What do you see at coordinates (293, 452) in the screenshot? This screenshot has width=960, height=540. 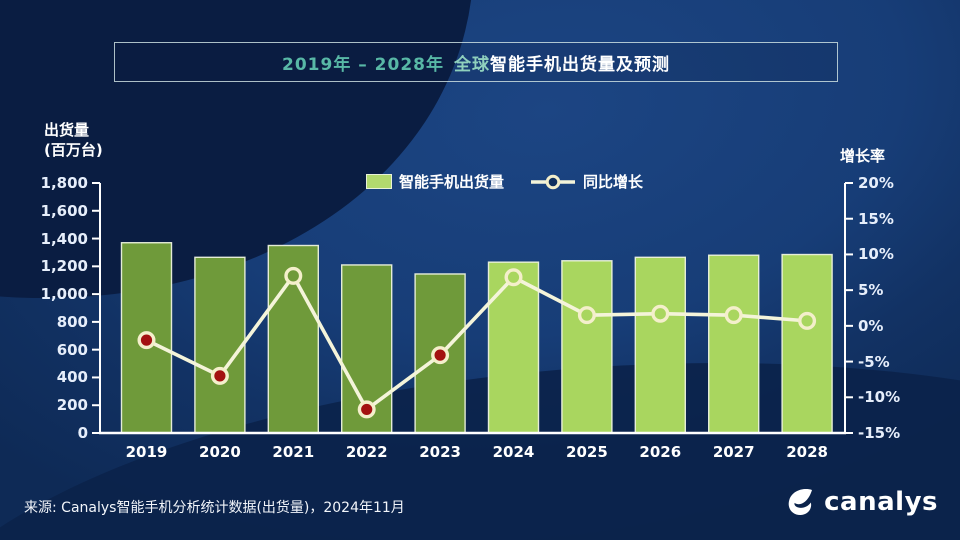 I see `year-label-2021: 2021` at bounding box center [293, 452].